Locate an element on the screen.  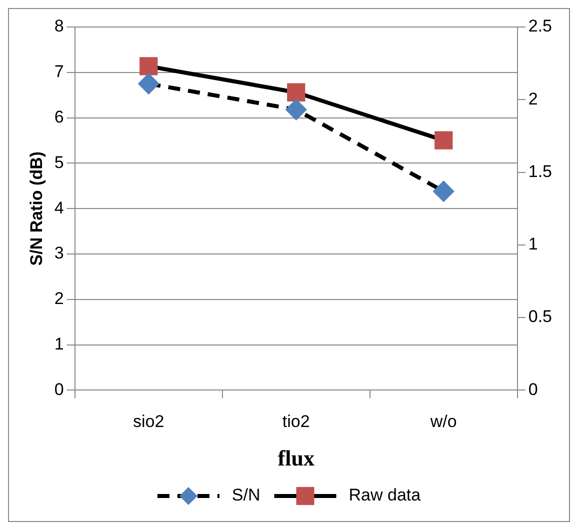
x-tick-label: w/o is located at coordinates (443, 422).